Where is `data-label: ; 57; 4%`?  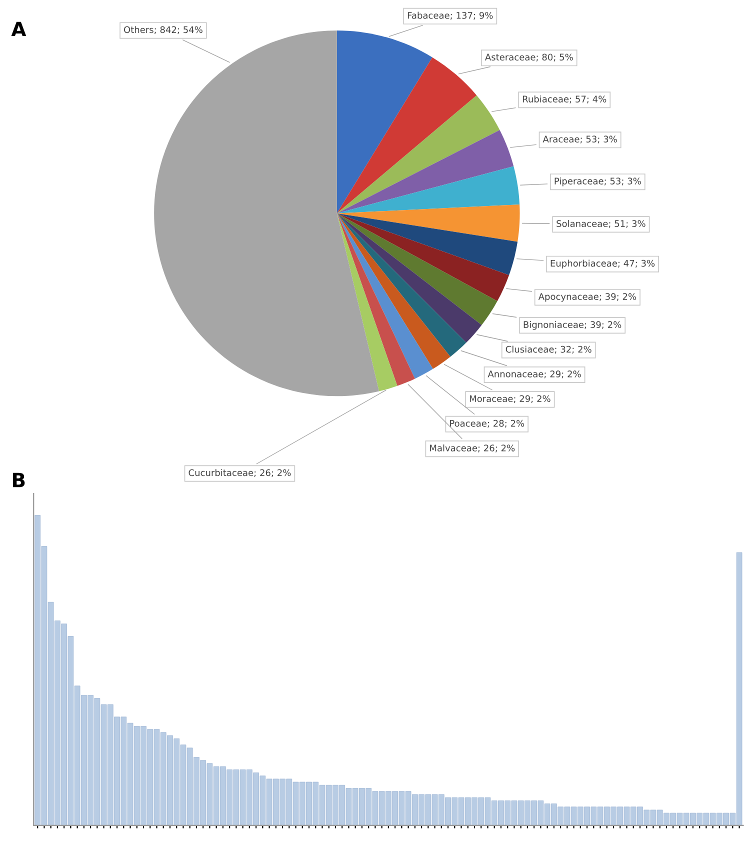 data-label: ; 57; 4% is located at coordinates (588, 100).